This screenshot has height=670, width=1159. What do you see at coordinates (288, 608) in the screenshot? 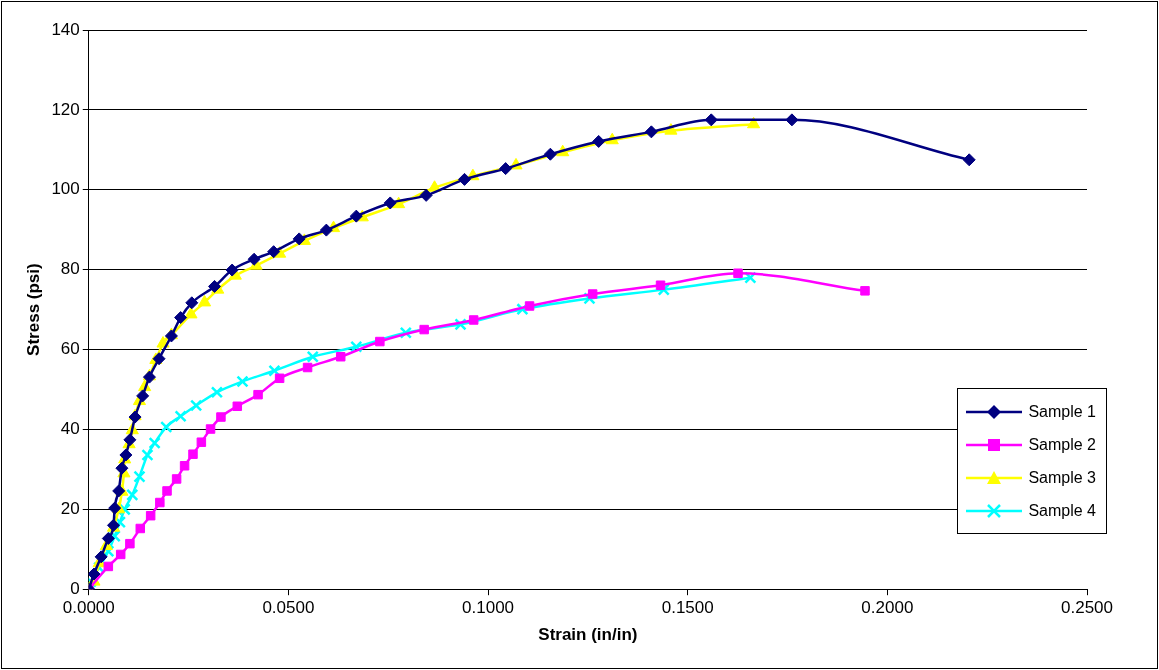
I see `x-tick-label: 0.0500` at bounding box center [288, 608].